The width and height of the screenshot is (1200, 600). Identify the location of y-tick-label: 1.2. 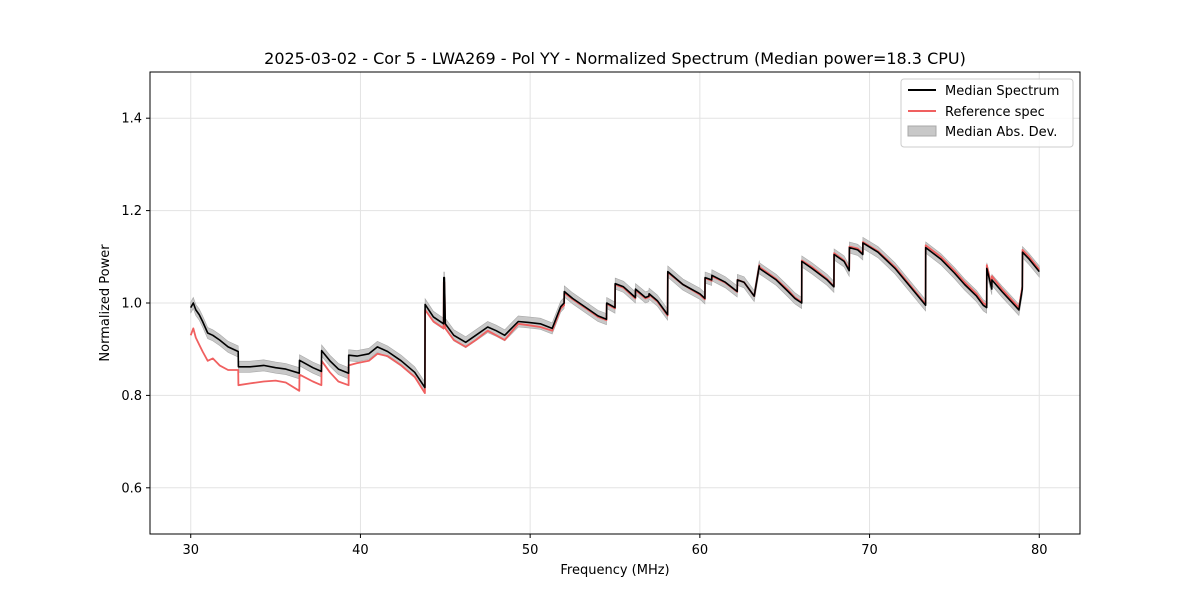
(131, 211).